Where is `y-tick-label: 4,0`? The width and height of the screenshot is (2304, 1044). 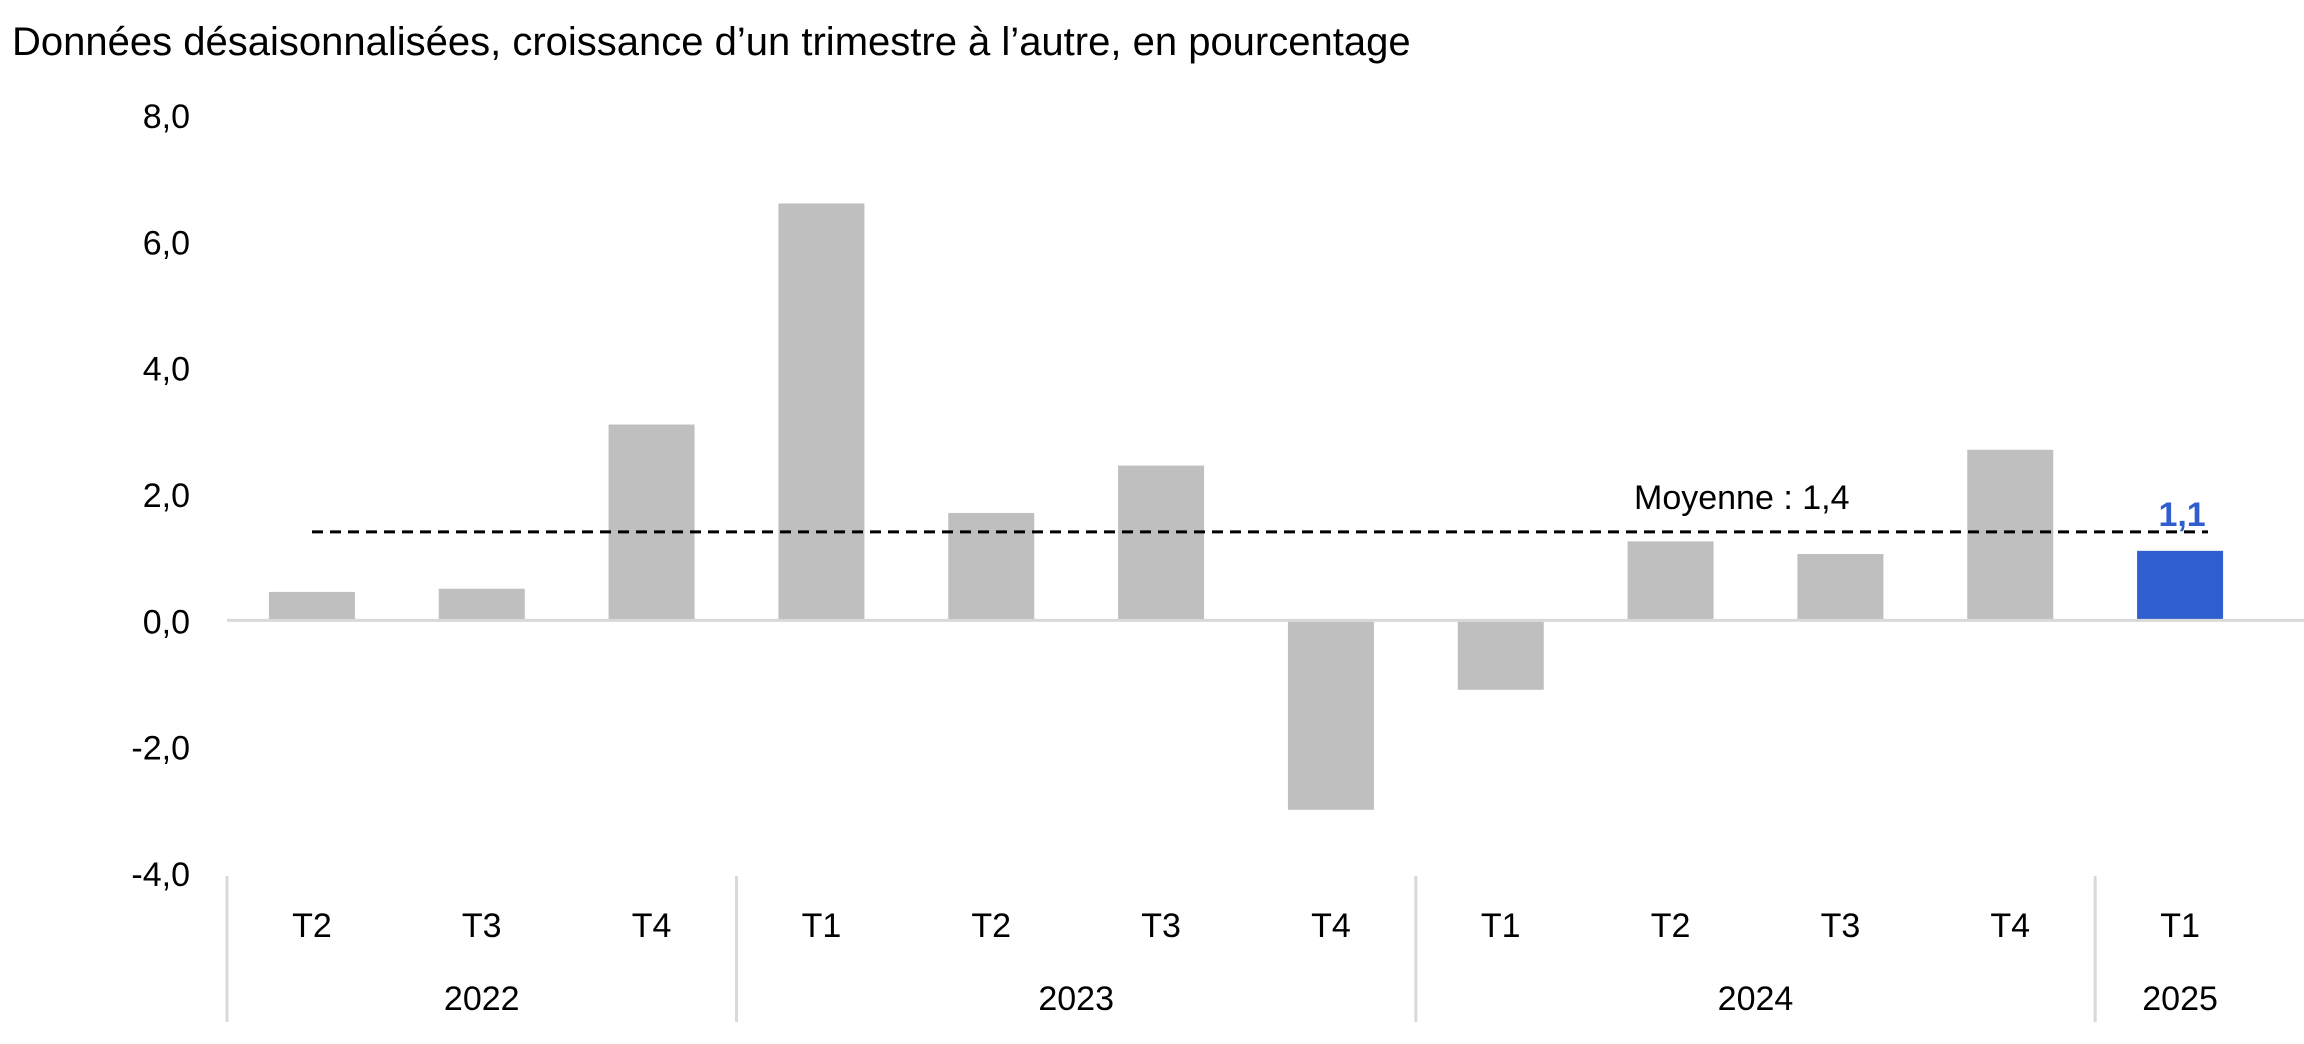
y-tick-label: 4,0 is located at coordinates (166, 370).